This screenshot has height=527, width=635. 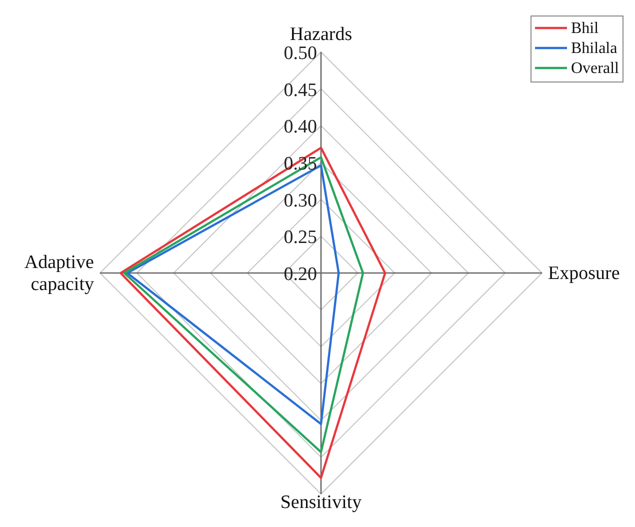 What do you see at coordinates (59, 273) in the screenshot?
I see `spoke-label: Adaptive capacity` at bounding box center [59, 273].